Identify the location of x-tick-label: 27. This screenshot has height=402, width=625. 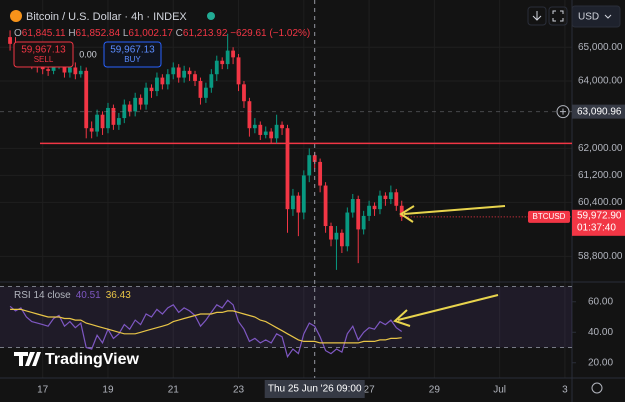
(370, 390).